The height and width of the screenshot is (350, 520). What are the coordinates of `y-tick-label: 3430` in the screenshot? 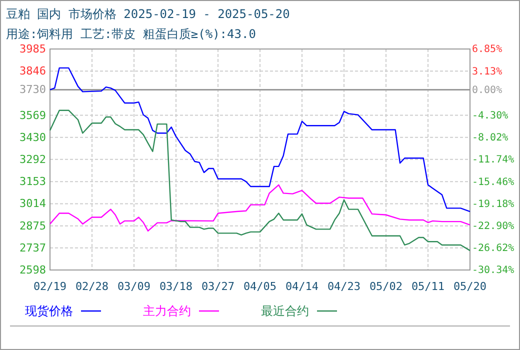 It's located at (33, 137).